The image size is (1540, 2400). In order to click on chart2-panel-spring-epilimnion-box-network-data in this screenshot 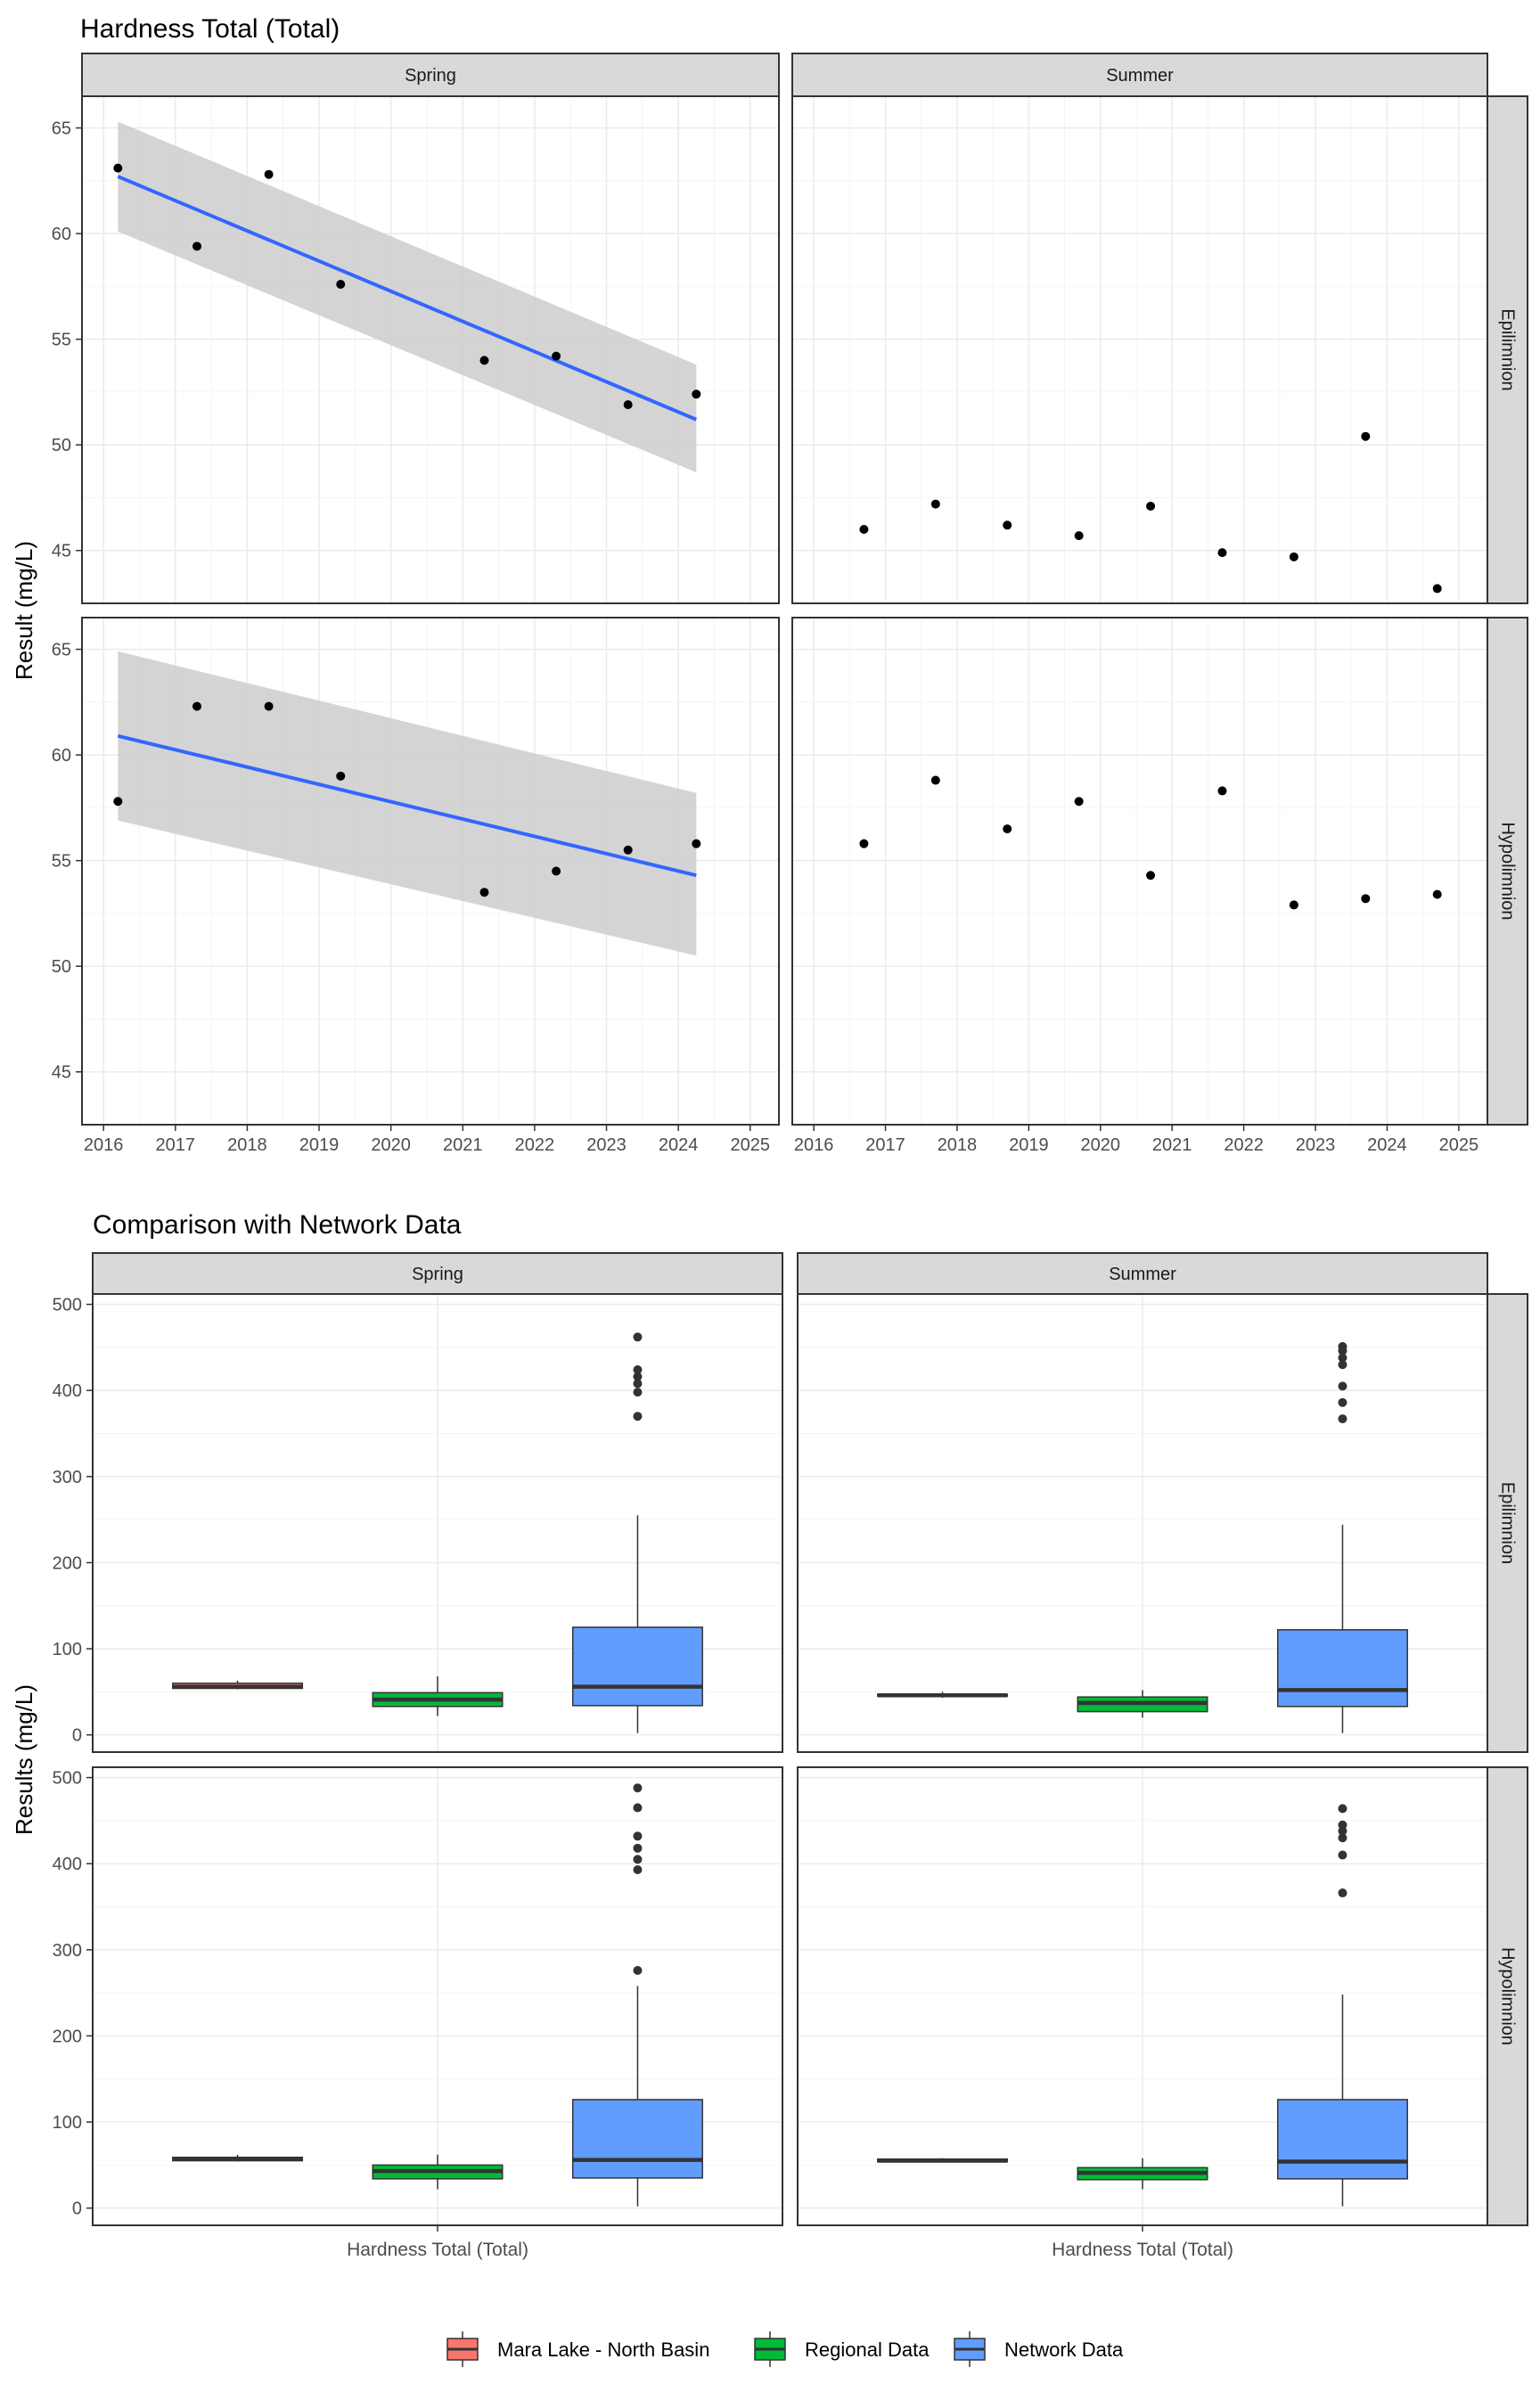, I will do `click(637, 1666)`.